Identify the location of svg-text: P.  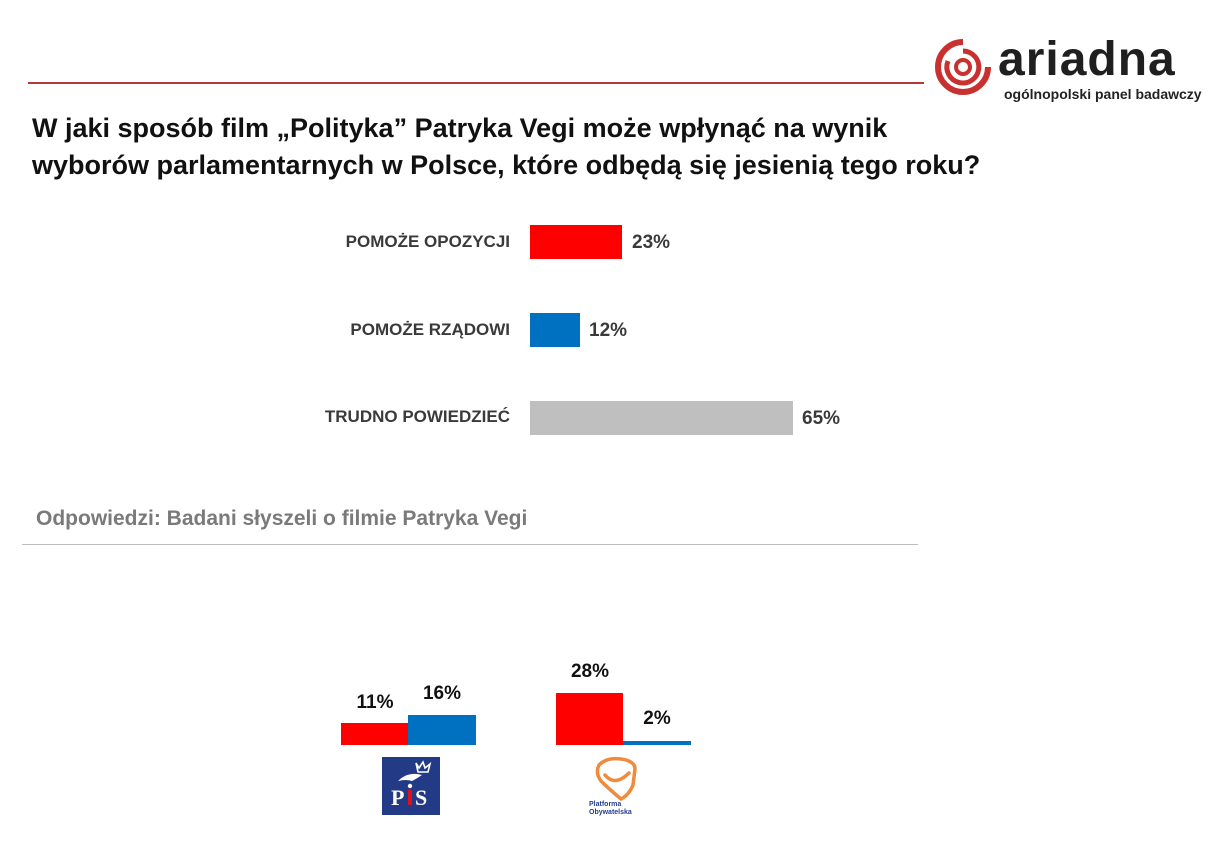
(397, 797).